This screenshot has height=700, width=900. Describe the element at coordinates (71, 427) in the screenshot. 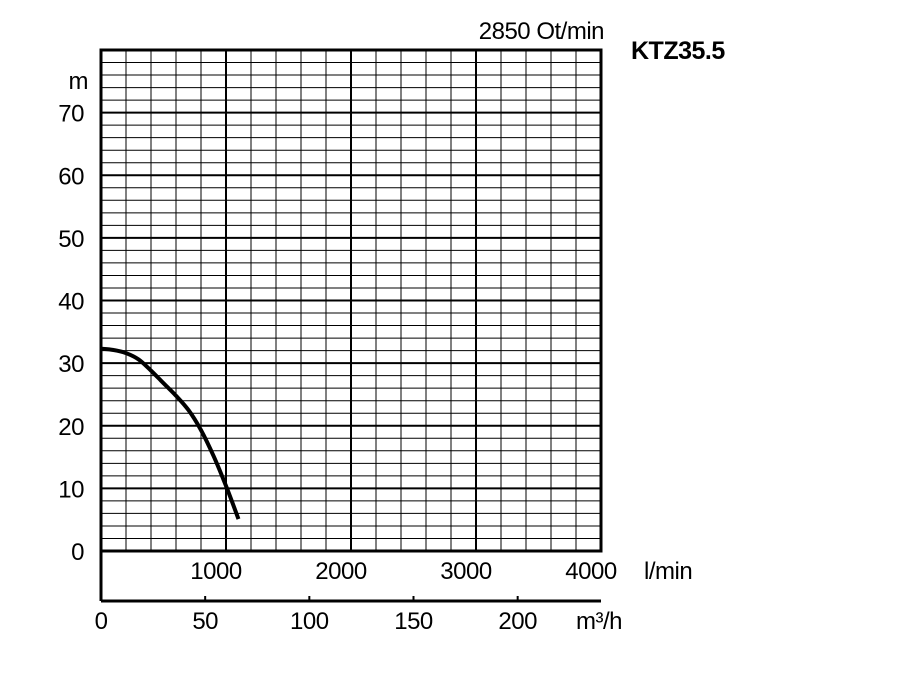

I see `y-tick-label: 20` at that location.